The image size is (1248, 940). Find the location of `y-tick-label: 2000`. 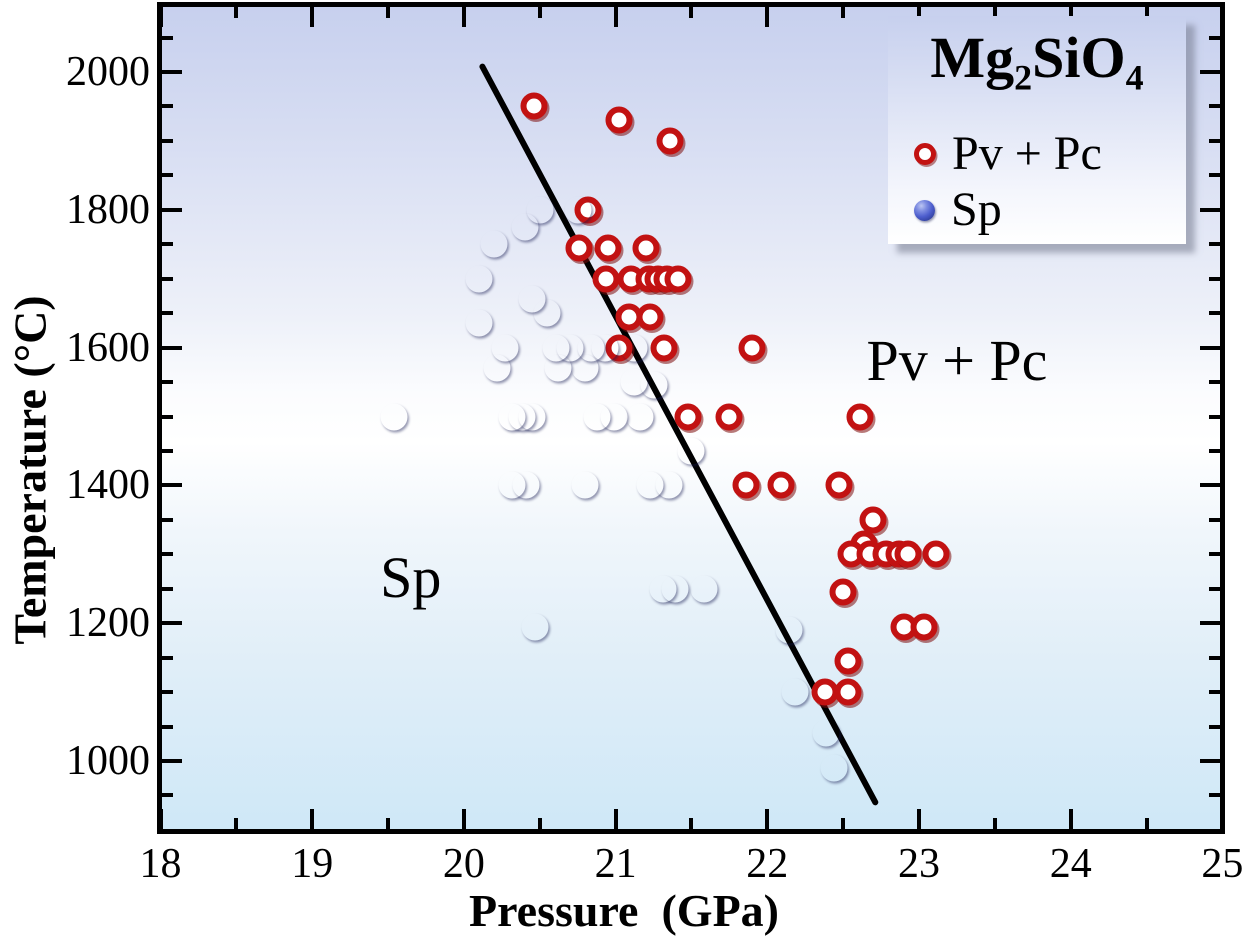

y-tick-label: 2000 is located at coordinates (108, 72).